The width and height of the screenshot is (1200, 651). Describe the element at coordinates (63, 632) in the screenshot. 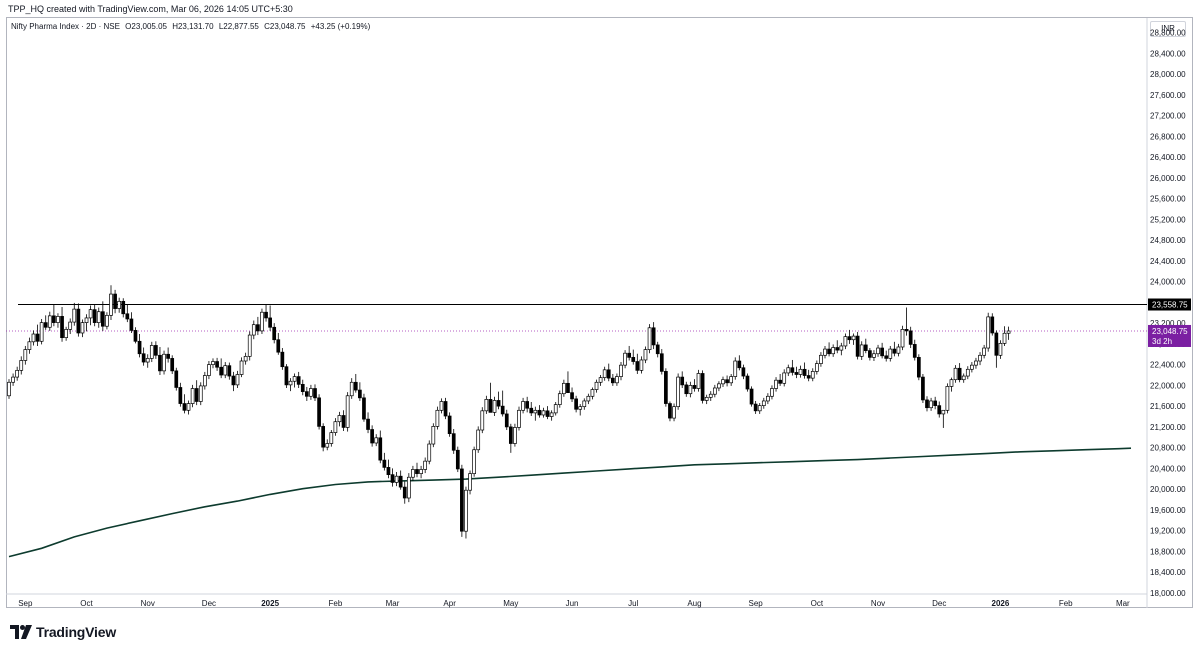

I see `tradingview-brand: TradingView` at that location.